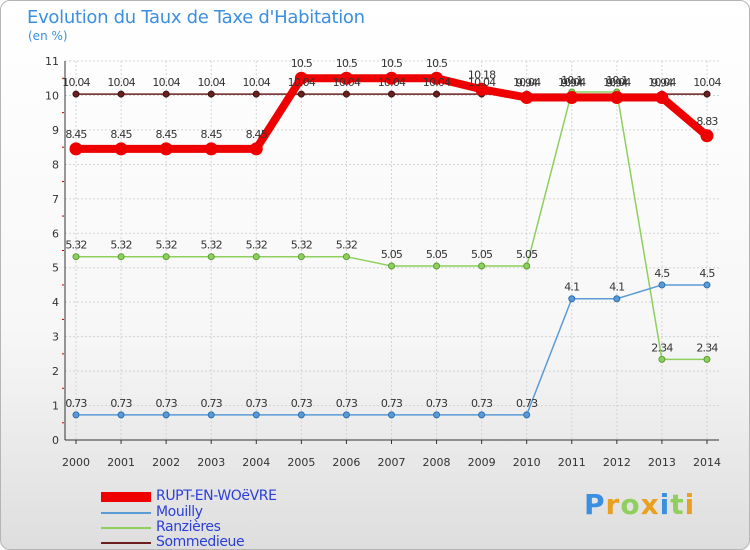  What do you see at coordinates (595, 504) in the screenshot?
I see `logo-letter: P` at bounding box center [595, 504].